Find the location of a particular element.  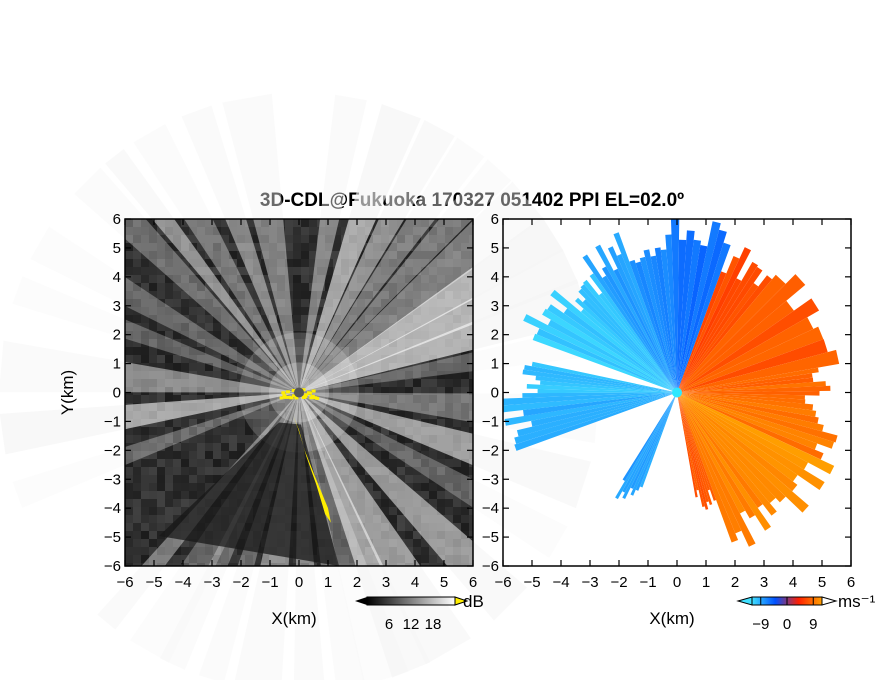

x-tick-label: −3 is located at coordinates (211, 582).